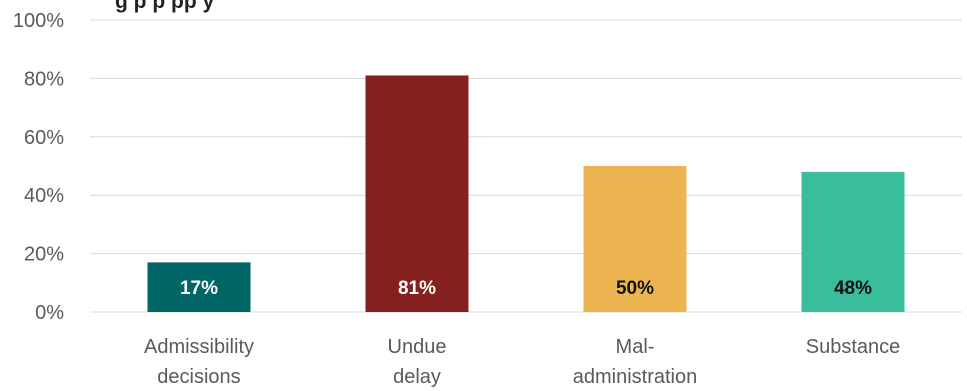 This screenshot has height=391, width=967. What do you see at coordinates (199, 362) in the screenshot?
I see `category-label: Admissibility decisions` at bounding box center [199, 362].